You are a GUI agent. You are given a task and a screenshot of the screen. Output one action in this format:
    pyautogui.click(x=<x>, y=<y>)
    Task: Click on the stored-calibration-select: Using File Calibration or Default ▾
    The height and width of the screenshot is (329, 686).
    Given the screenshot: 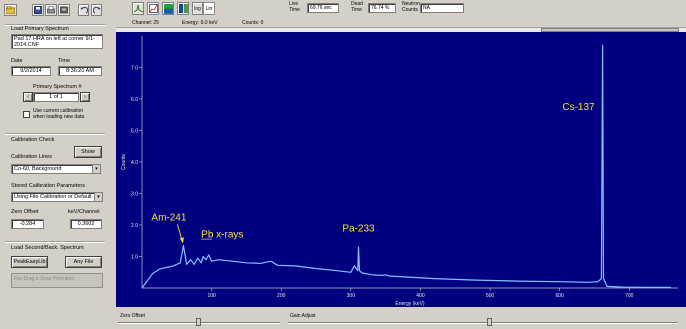 What is the action you would take?
    pyautogui.click(x=57, y=197)
    